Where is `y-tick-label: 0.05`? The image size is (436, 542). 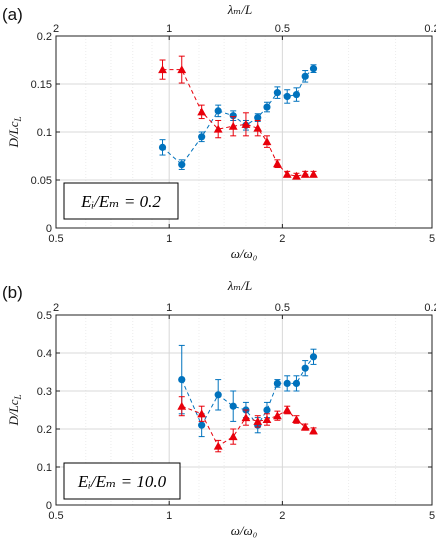
y-tick-label: 0.05 is located at coordinates (41, 181).